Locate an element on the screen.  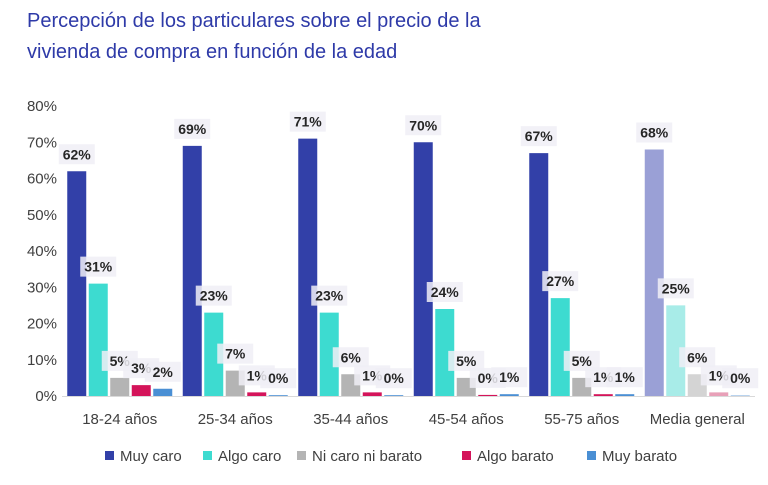
legend-label: Algo caro is located at coordinates (249, 456).